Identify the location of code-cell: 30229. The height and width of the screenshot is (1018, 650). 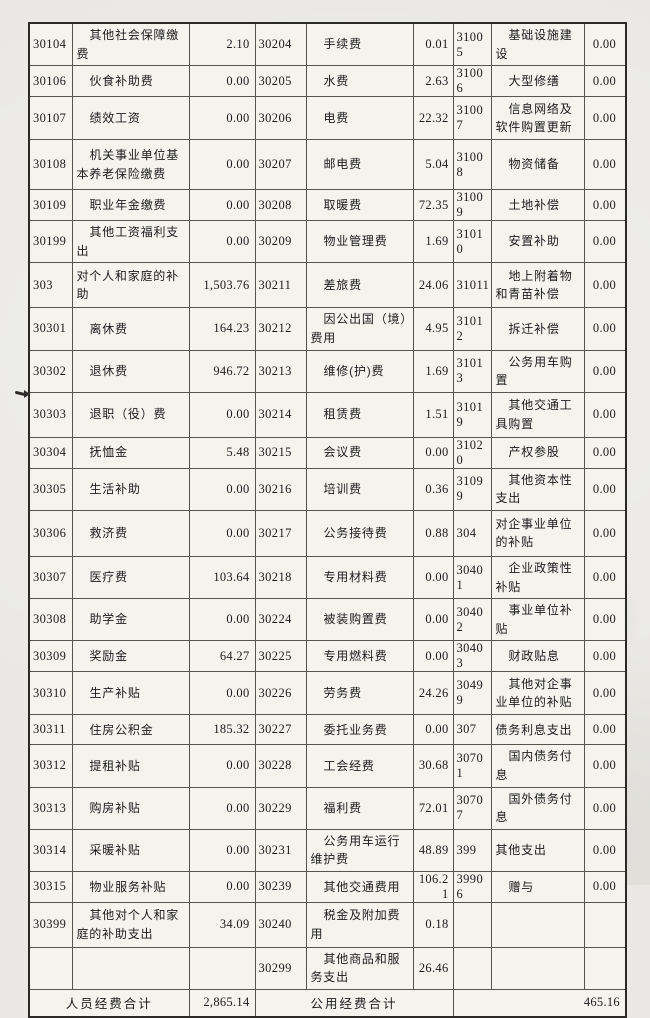
(280, 808).